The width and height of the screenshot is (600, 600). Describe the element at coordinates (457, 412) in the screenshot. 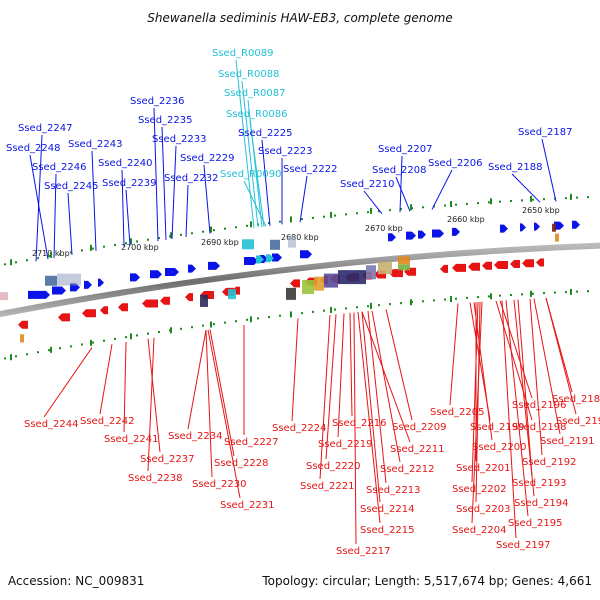

I see `reverse-gene-label: Ssed_2205` at that location.